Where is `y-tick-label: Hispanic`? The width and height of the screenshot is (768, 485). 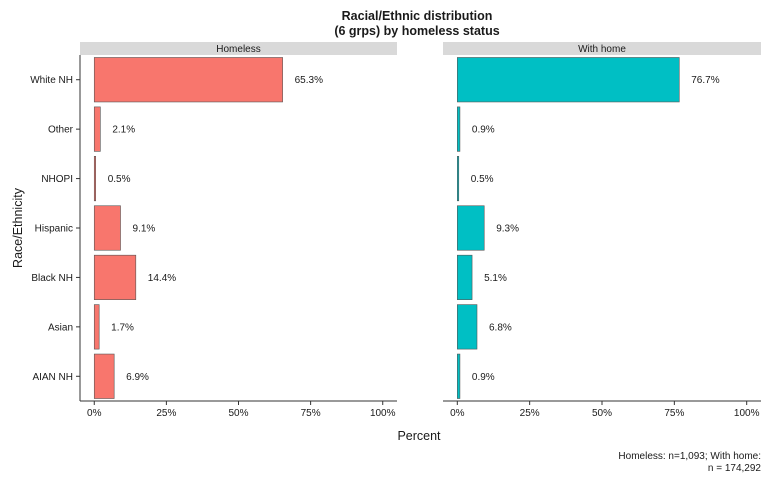
y-tick-label: Hispanic is located at coordinates (54, 229).